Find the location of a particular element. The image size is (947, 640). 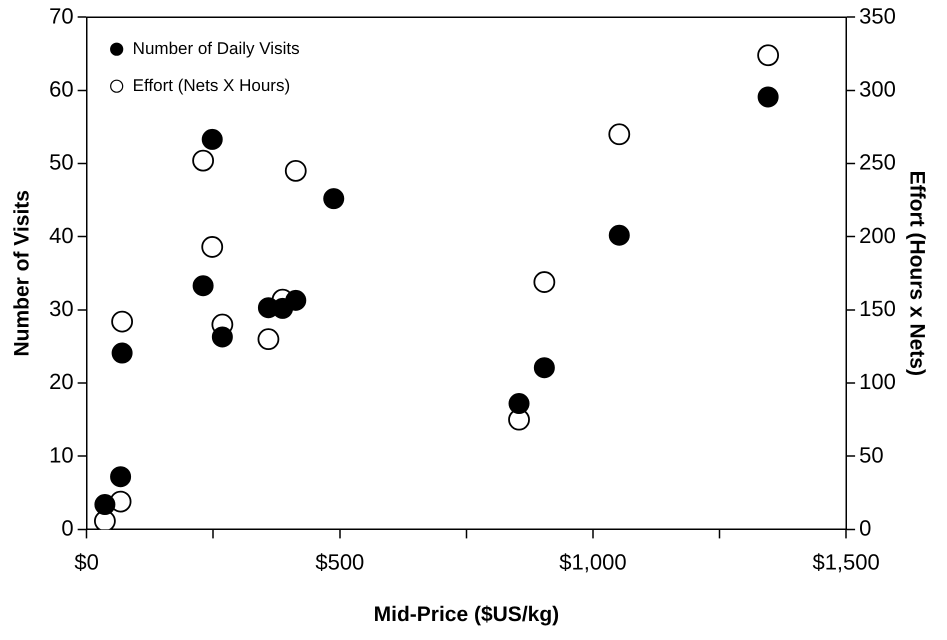

y2-tick-label: 200 is located at coordinates (877, 235).